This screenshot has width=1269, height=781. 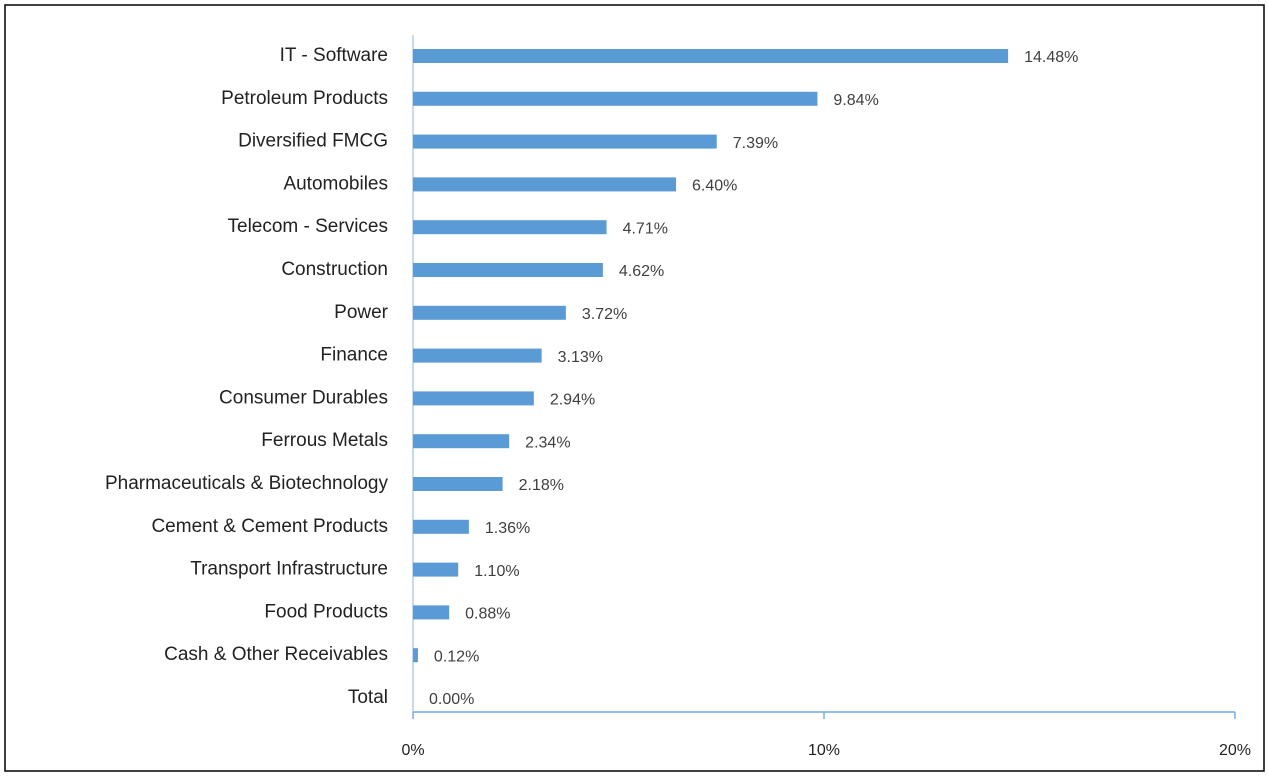 I want to click on value-label: 4.62%, so click(x=641, y=271).